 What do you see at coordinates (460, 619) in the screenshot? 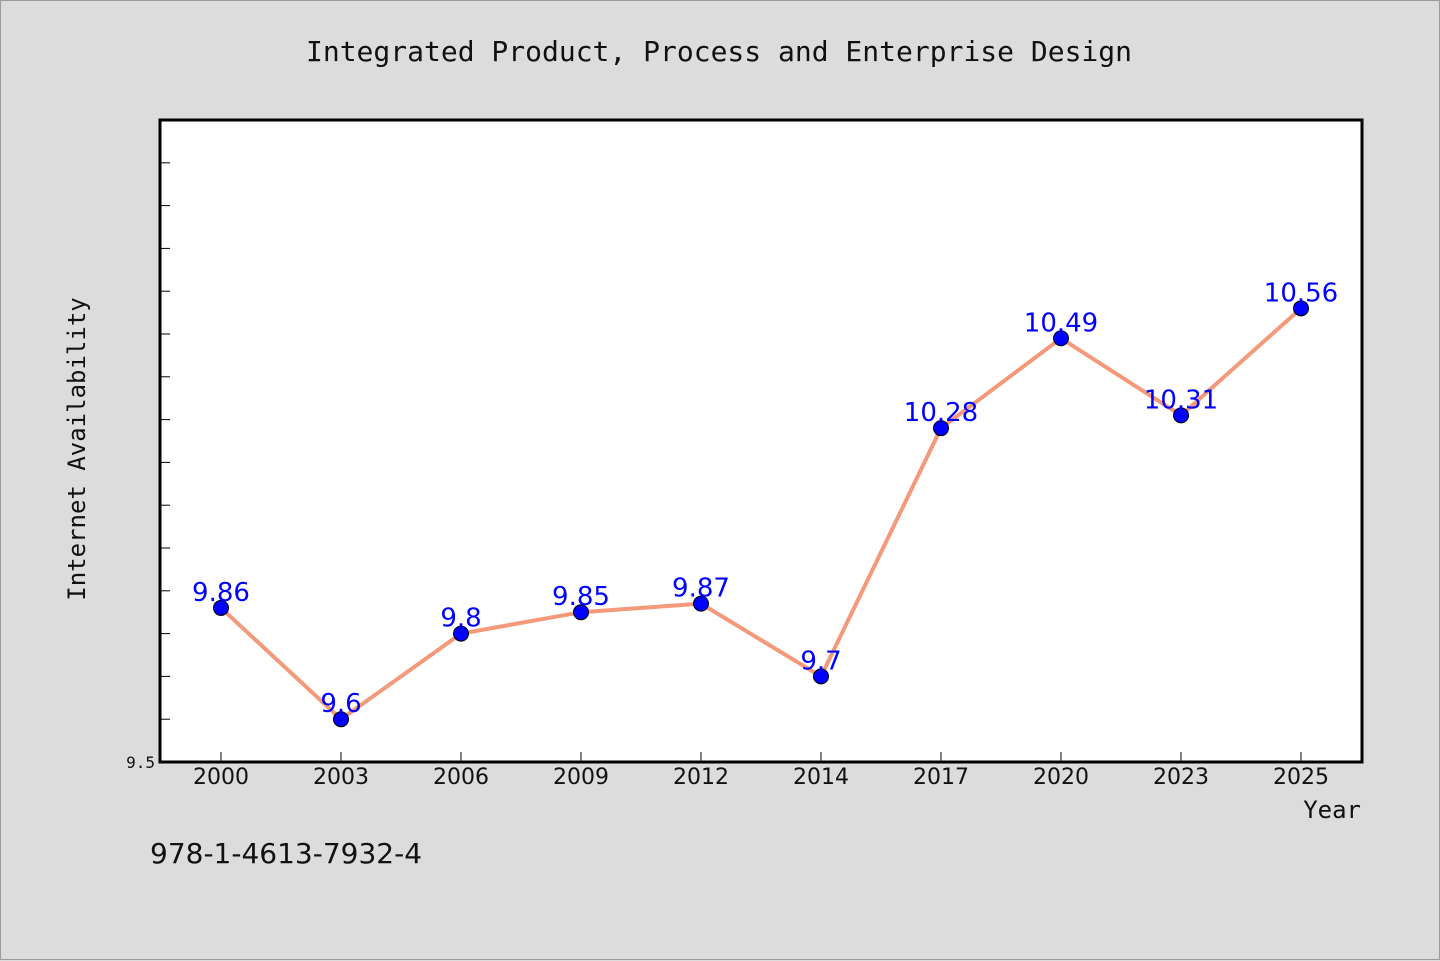
I see `data-label: 9.8` at bounding box center [460, 619].